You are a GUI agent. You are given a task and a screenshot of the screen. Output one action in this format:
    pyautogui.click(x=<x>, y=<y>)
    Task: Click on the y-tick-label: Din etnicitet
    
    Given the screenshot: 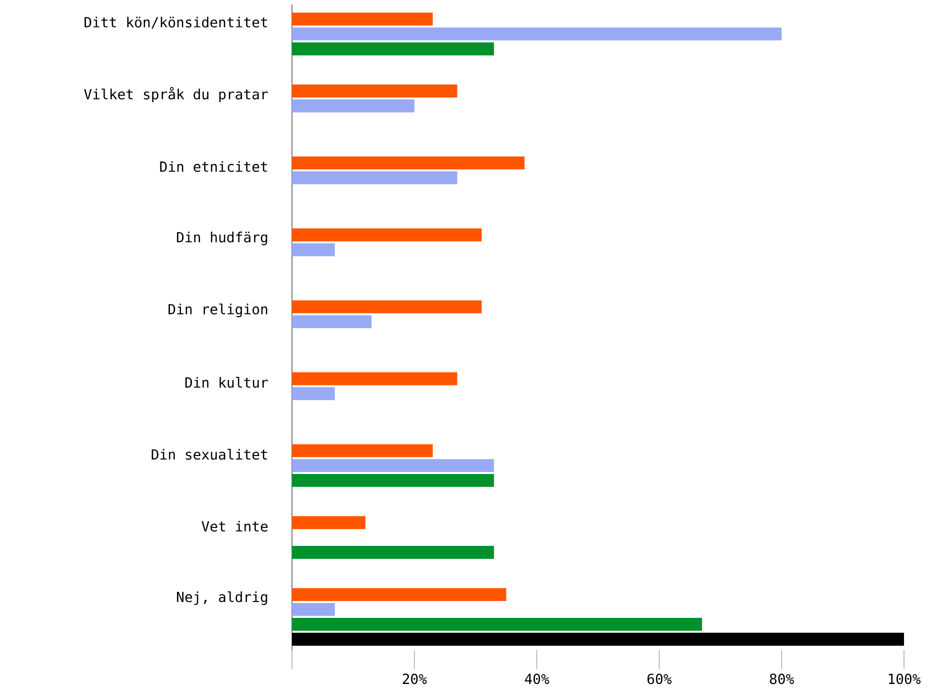 What is the action you would take?
    pyautogui.click(x=214, y=166)
    